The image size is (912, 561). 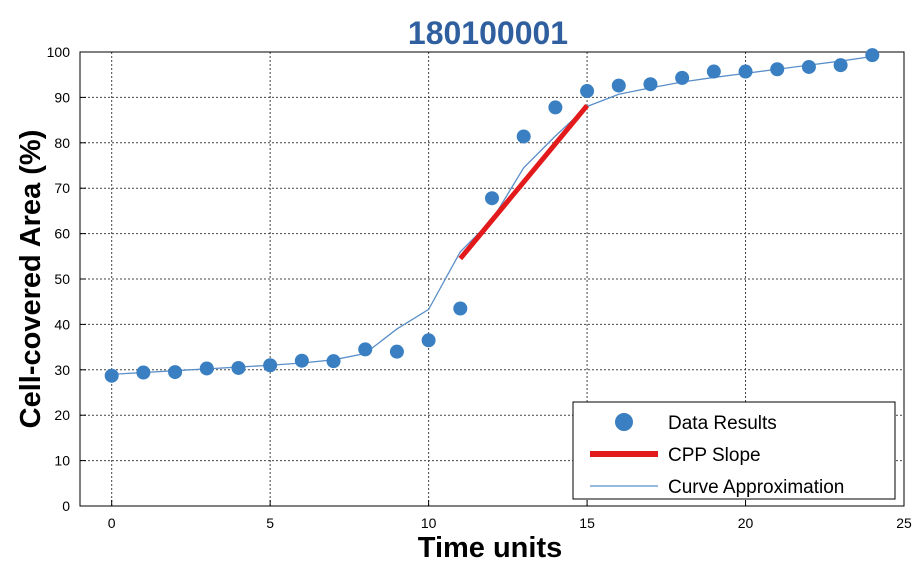 What do you see at coordinates (31, 279) in the screenshot?
I see `y-axis-title: Cell-covered Area (%)` at bounding box center [31, 279].